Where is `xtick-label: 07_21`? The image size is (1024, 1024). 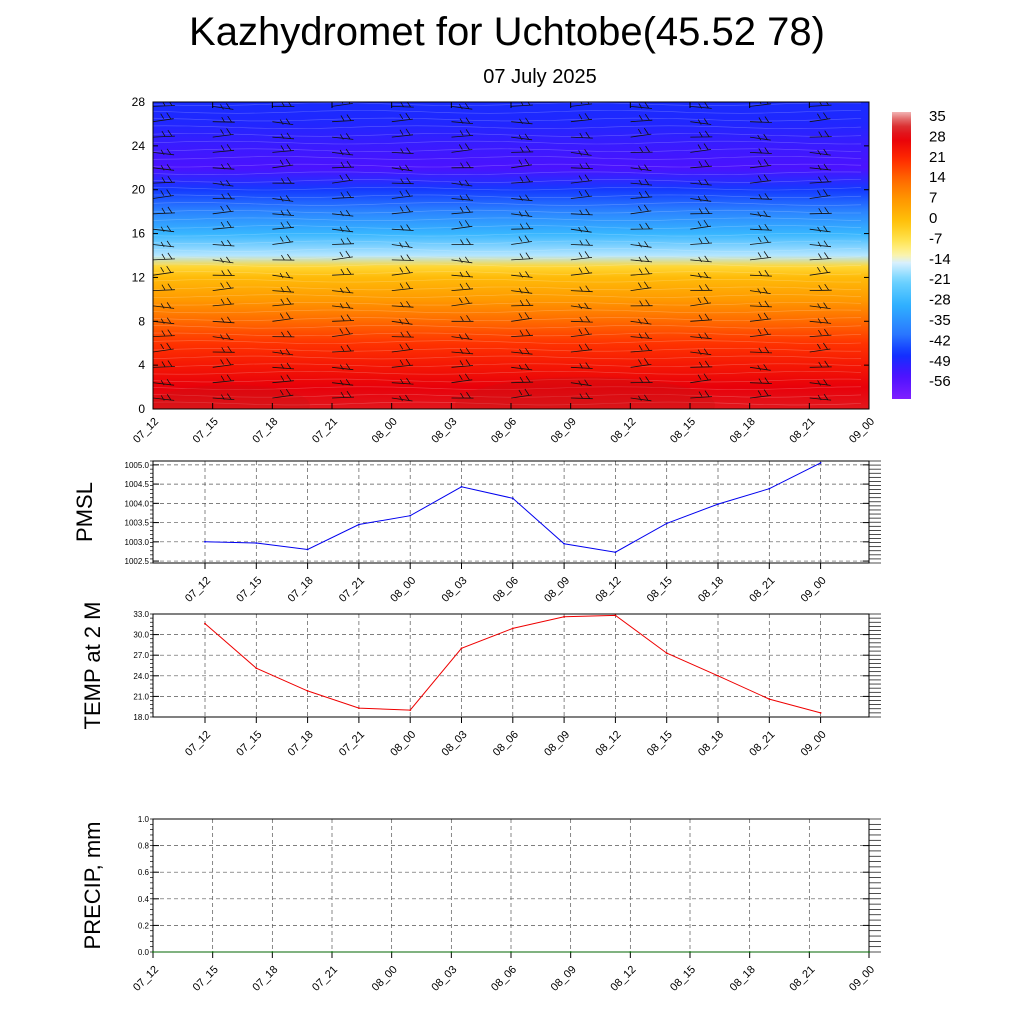
xtick-label: 07_21 is located at coordinates (325, 979).